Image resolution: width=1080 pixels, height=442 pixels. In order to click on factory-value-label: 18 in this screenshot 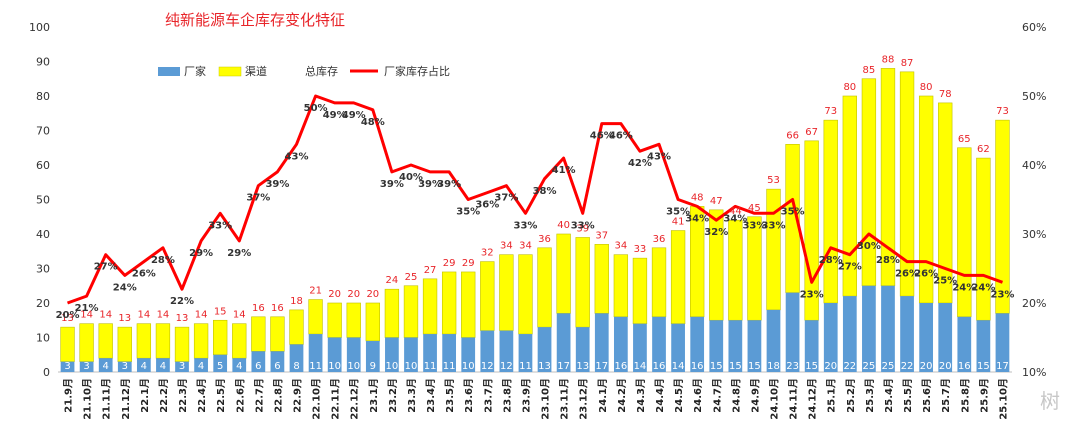, I will do `click(773, 366)`.